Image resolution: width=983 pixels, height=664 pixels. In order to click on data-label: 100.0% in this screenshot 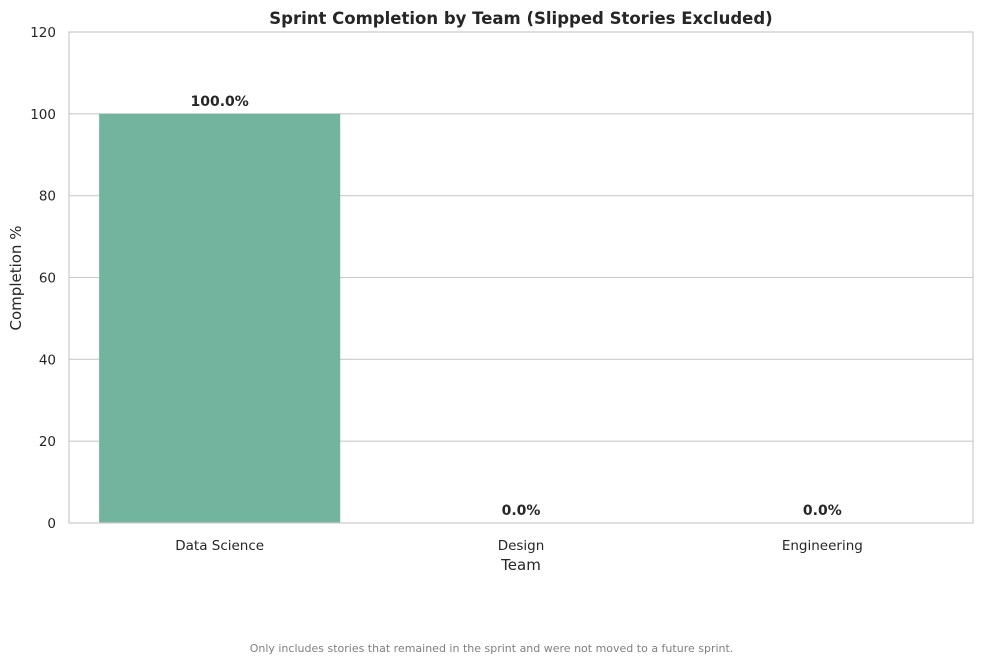, I will do `click(220, 102)`.